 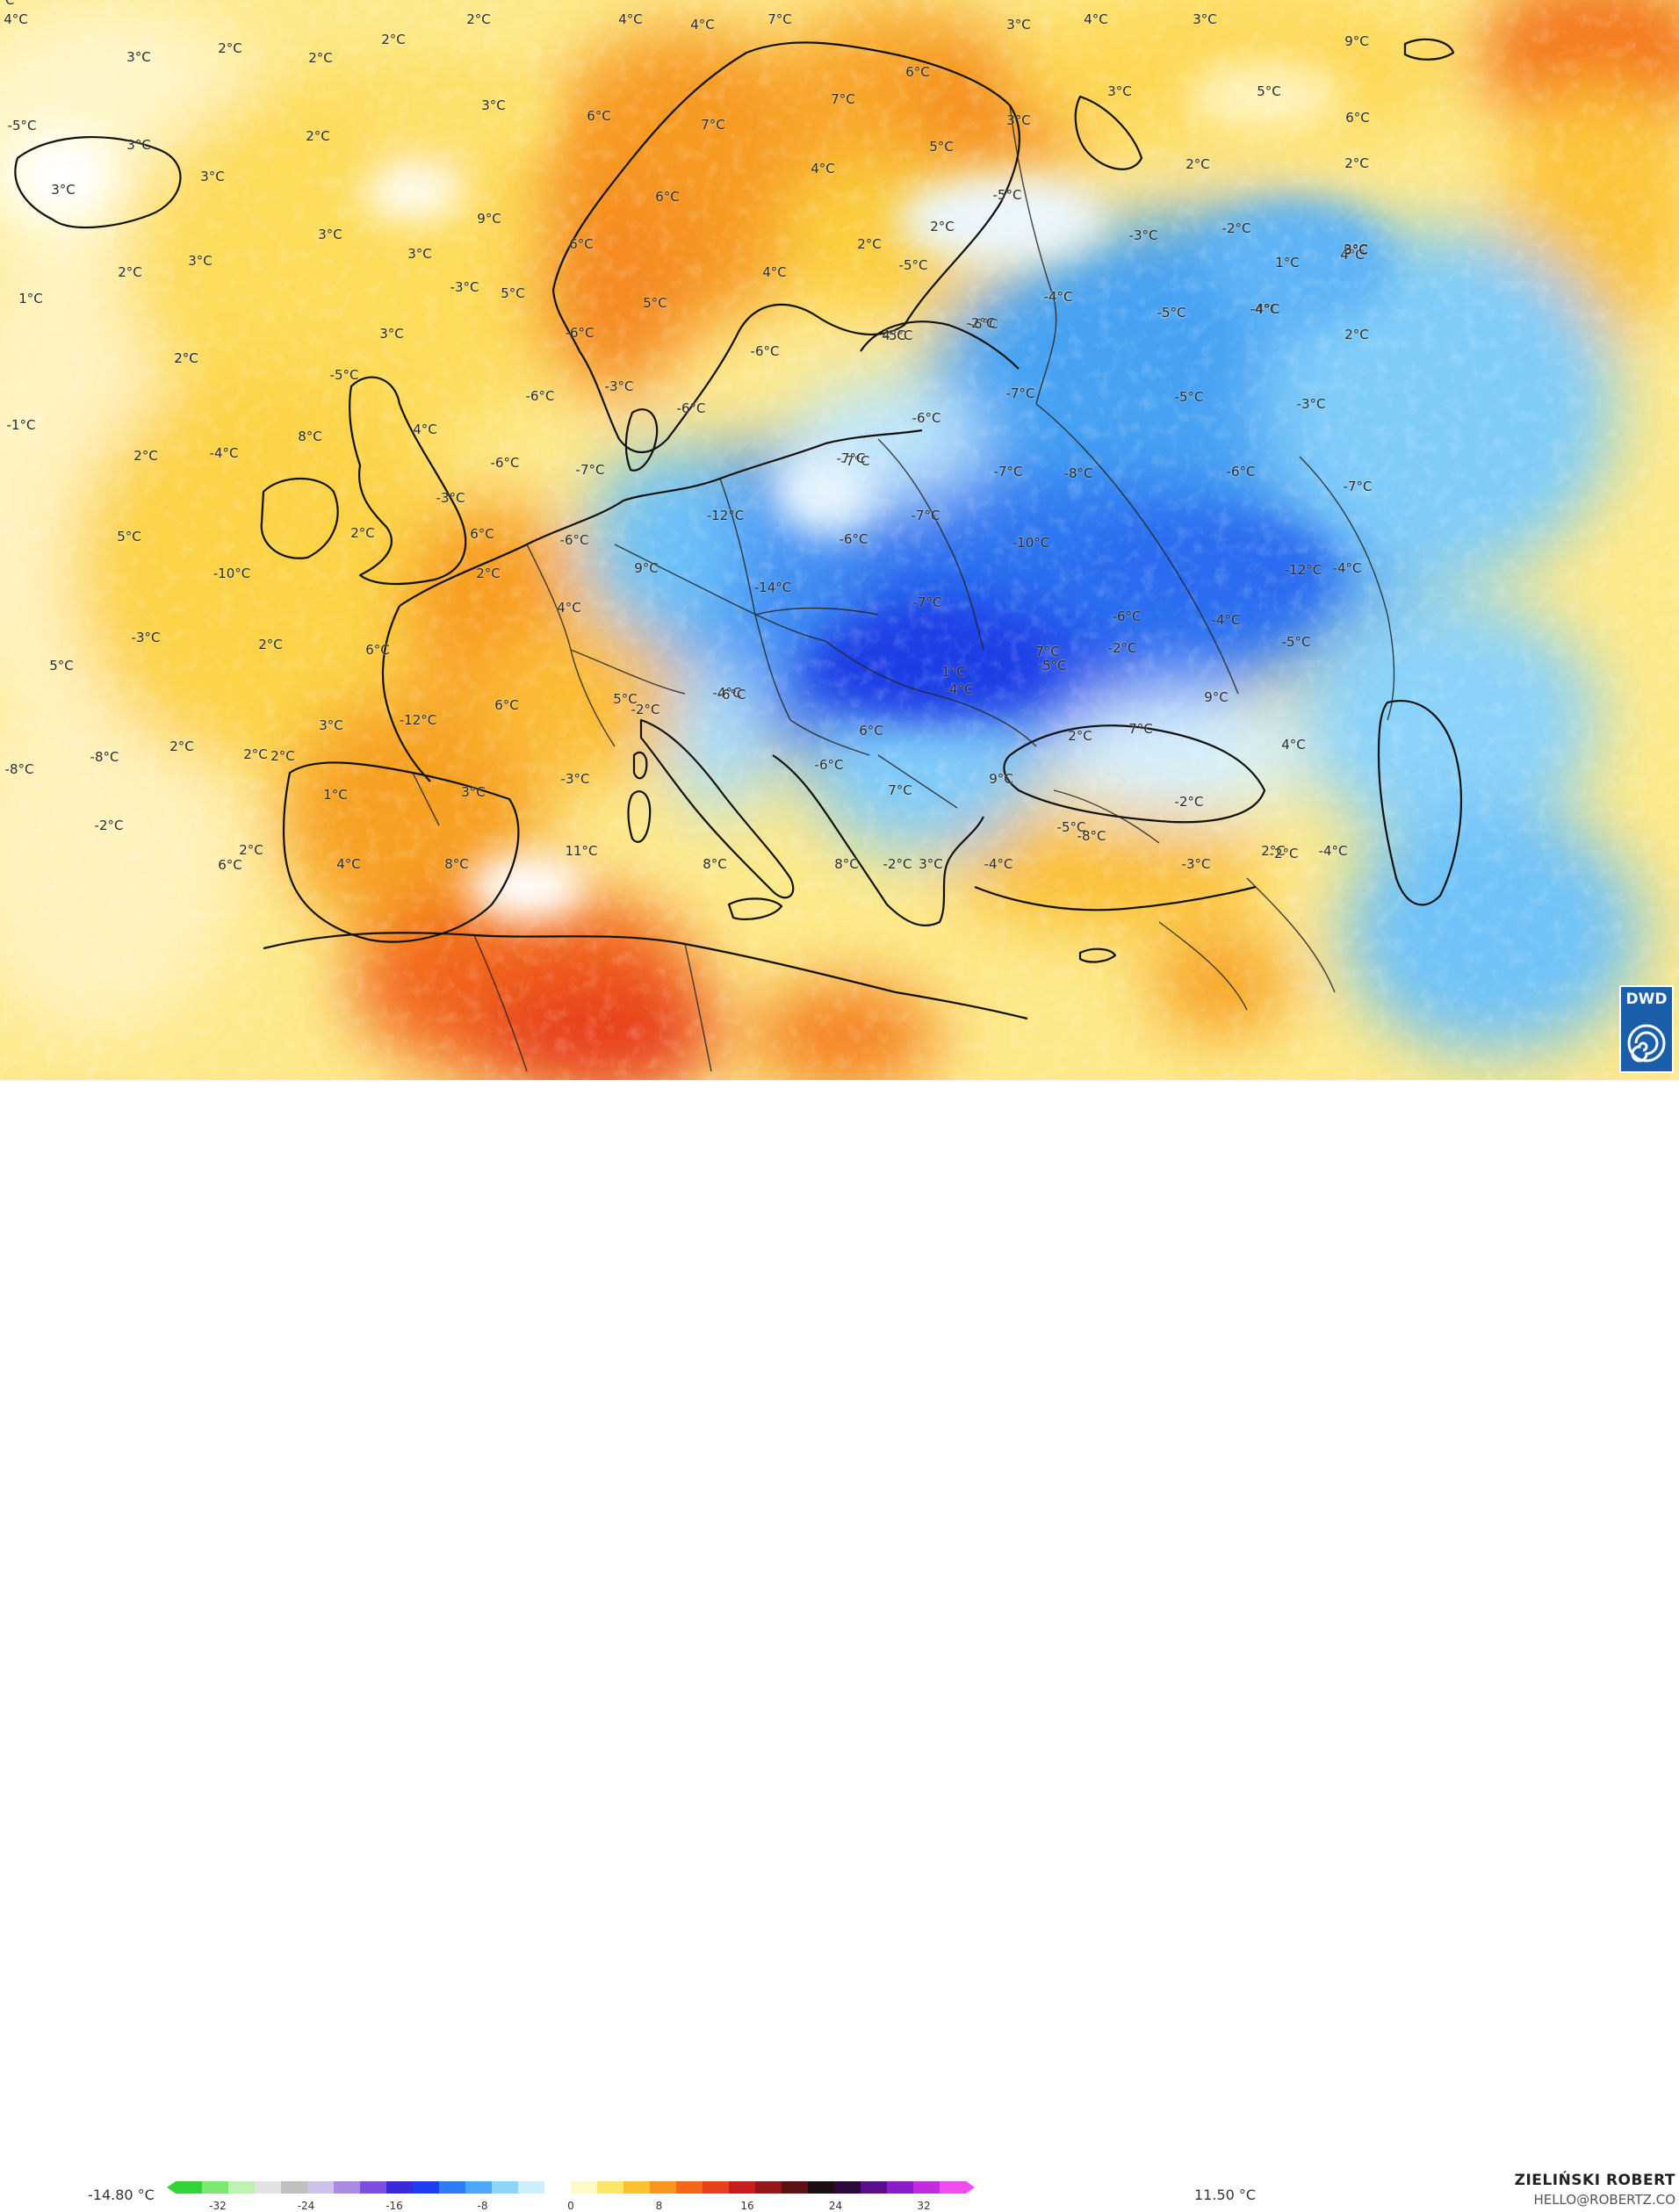 I want to click on dwd-logo-text: DWD, so click(x=1646, y=1000).